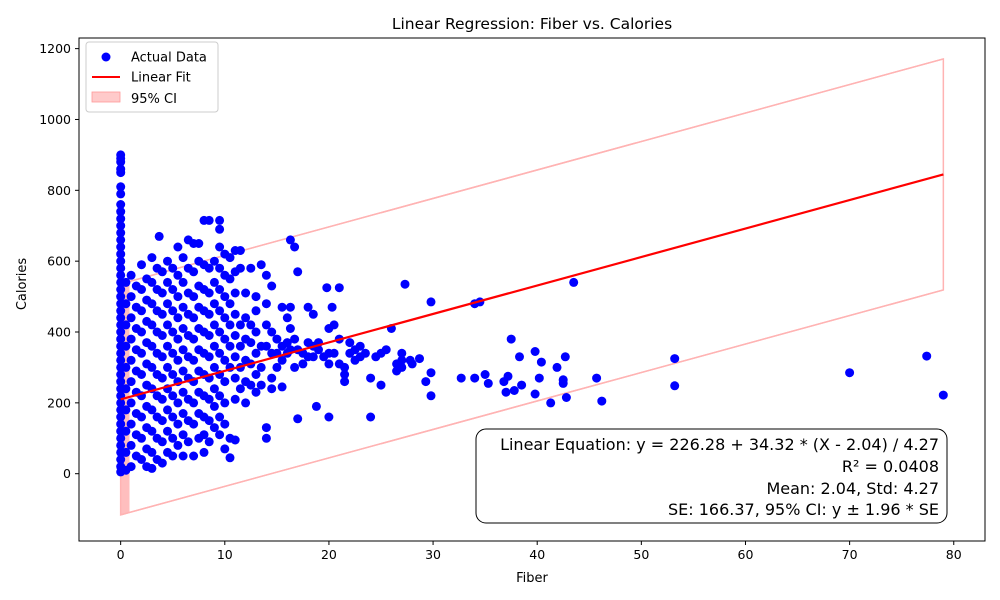  What do you see at coordinates (106, 57) in the screenshot?
I see `legend-scatter-marker` at bounding box center [106, 57].